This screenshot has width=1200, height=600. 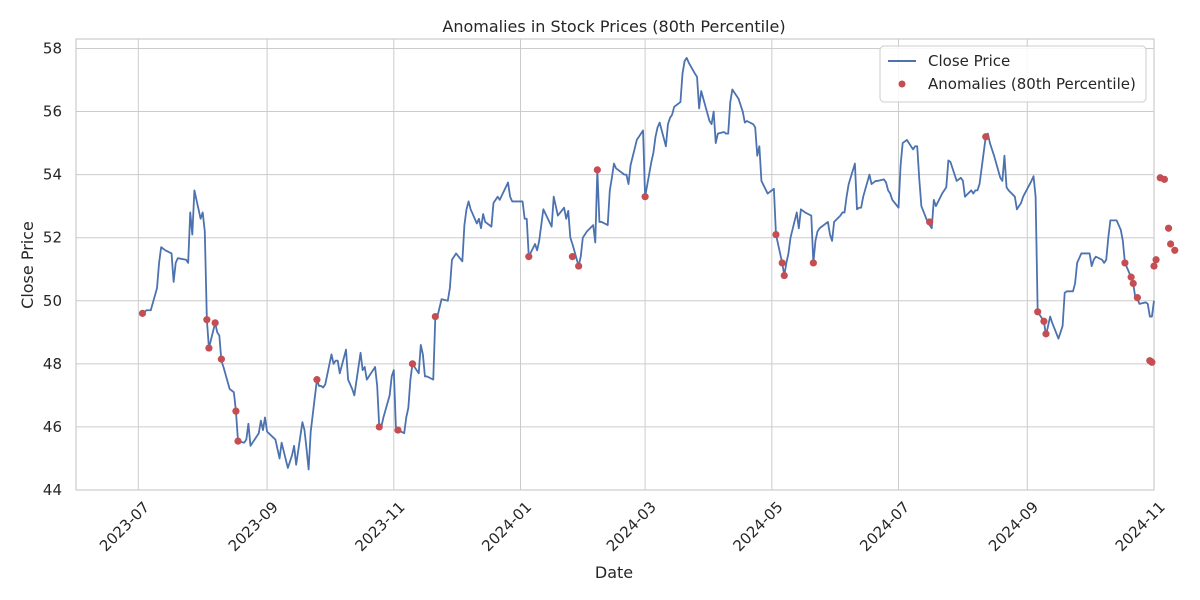 I want to click on y-tick-label: 46, so click(x=52, y=427).